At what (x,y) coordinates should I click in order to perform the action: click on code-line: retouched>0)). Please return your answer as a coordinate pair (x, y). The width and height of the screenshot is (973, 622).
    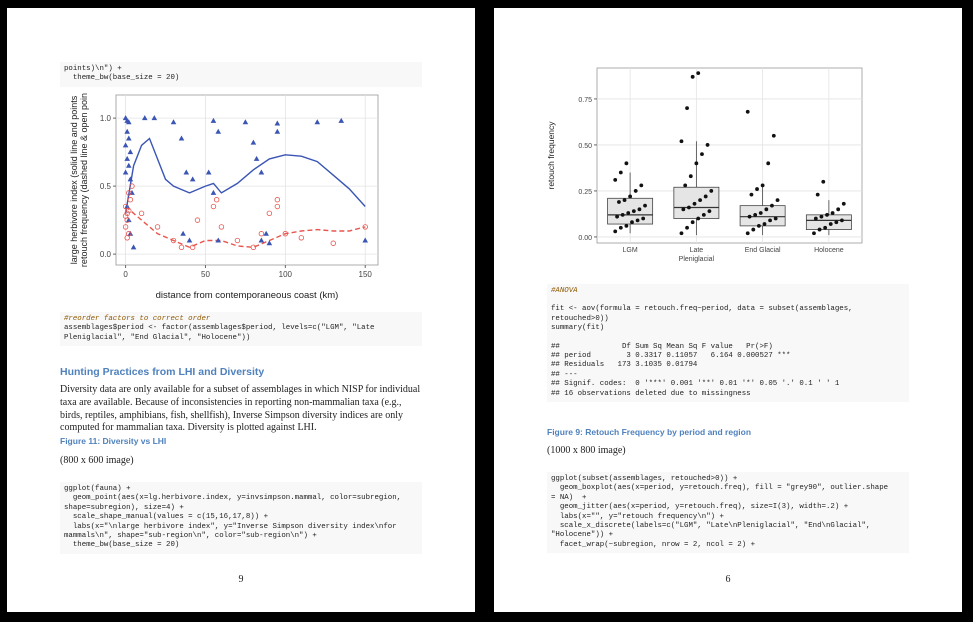
    Looking at the image, I should click on (580, 318).